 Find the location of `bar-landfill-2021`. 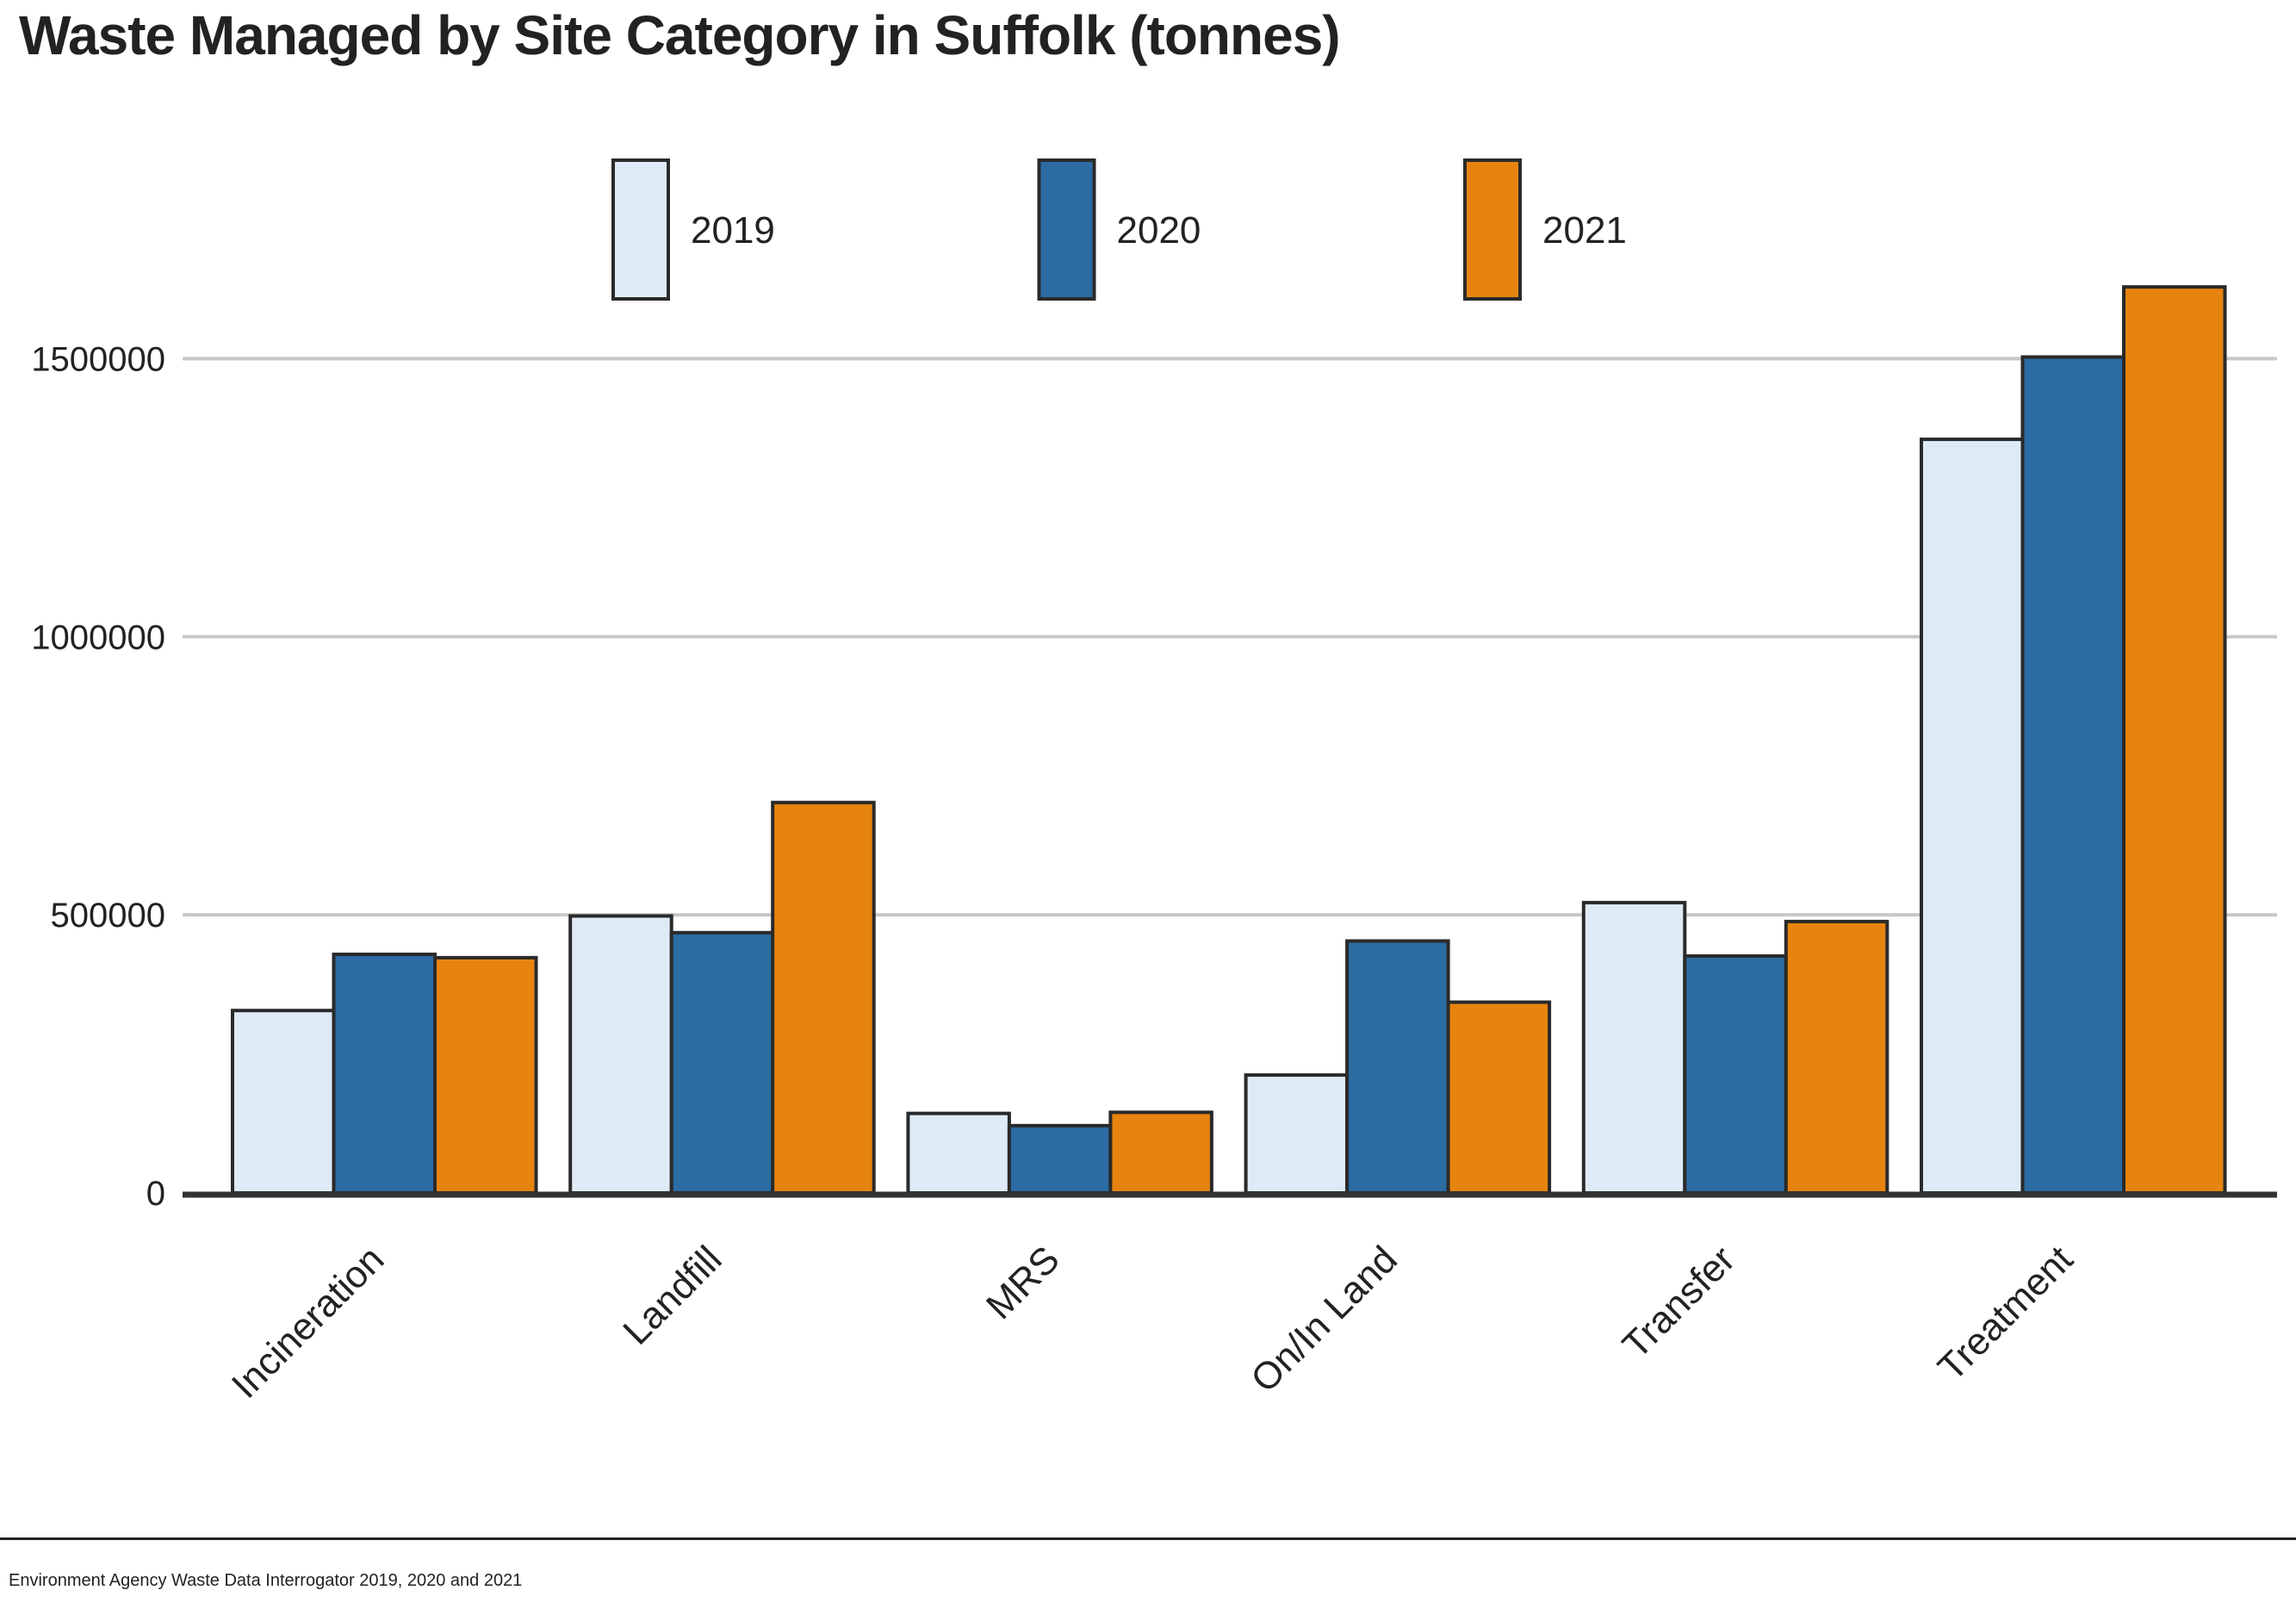

bar-landfill-2021 is located at coordinates (823, 998).